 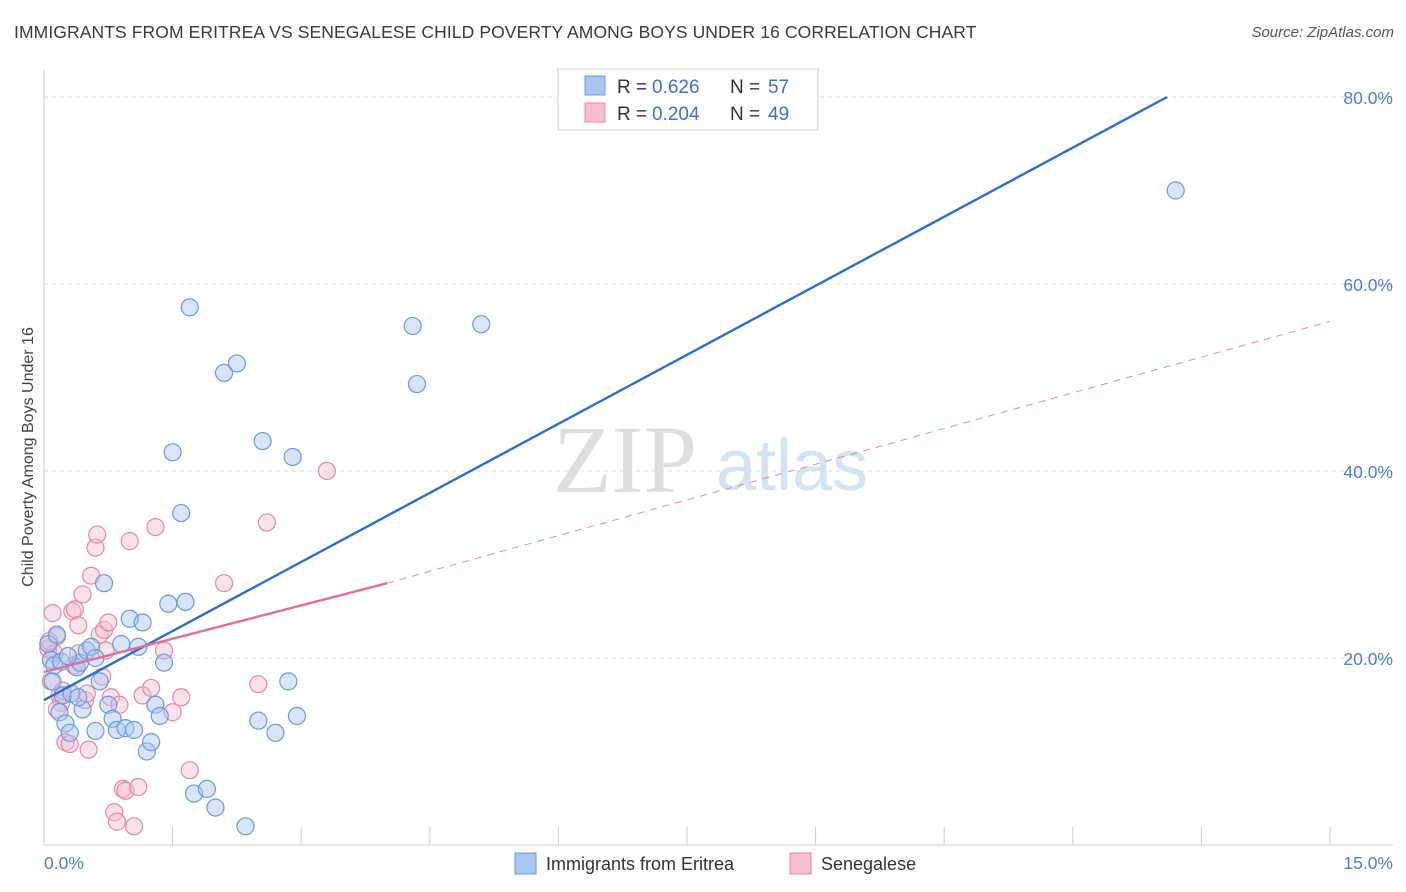 What do you see at coordinates (751, 836) in the screenshot?
I see `x-ticks` at bounding box center [751, 836].